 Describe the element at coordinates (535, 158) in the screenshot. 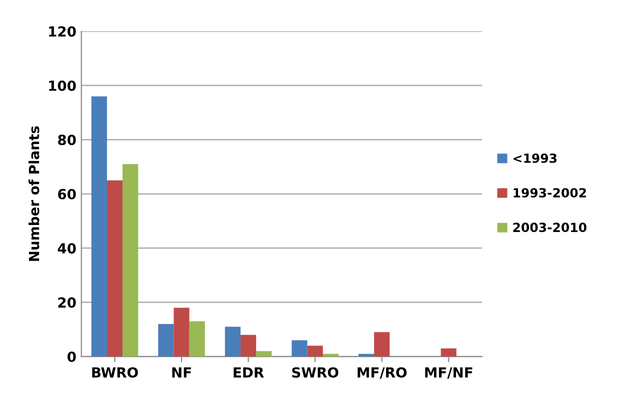

I see `legend-label: <1993` at that location.